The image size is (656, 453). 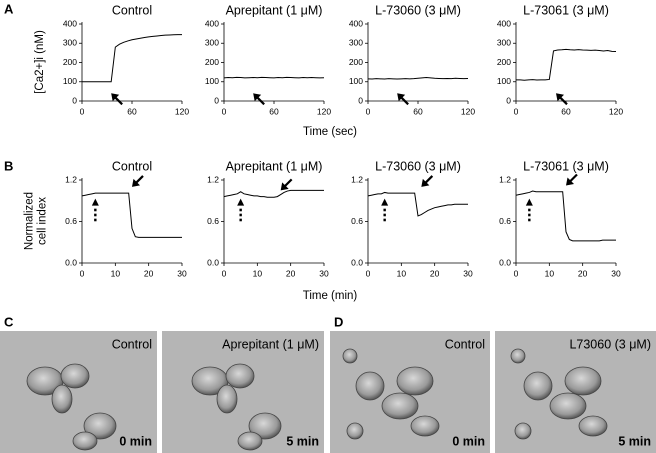 What do you see at coordinates (132, 10) in the screenshot?
I see `chart-title: Control` at bounding box center [132, 10].